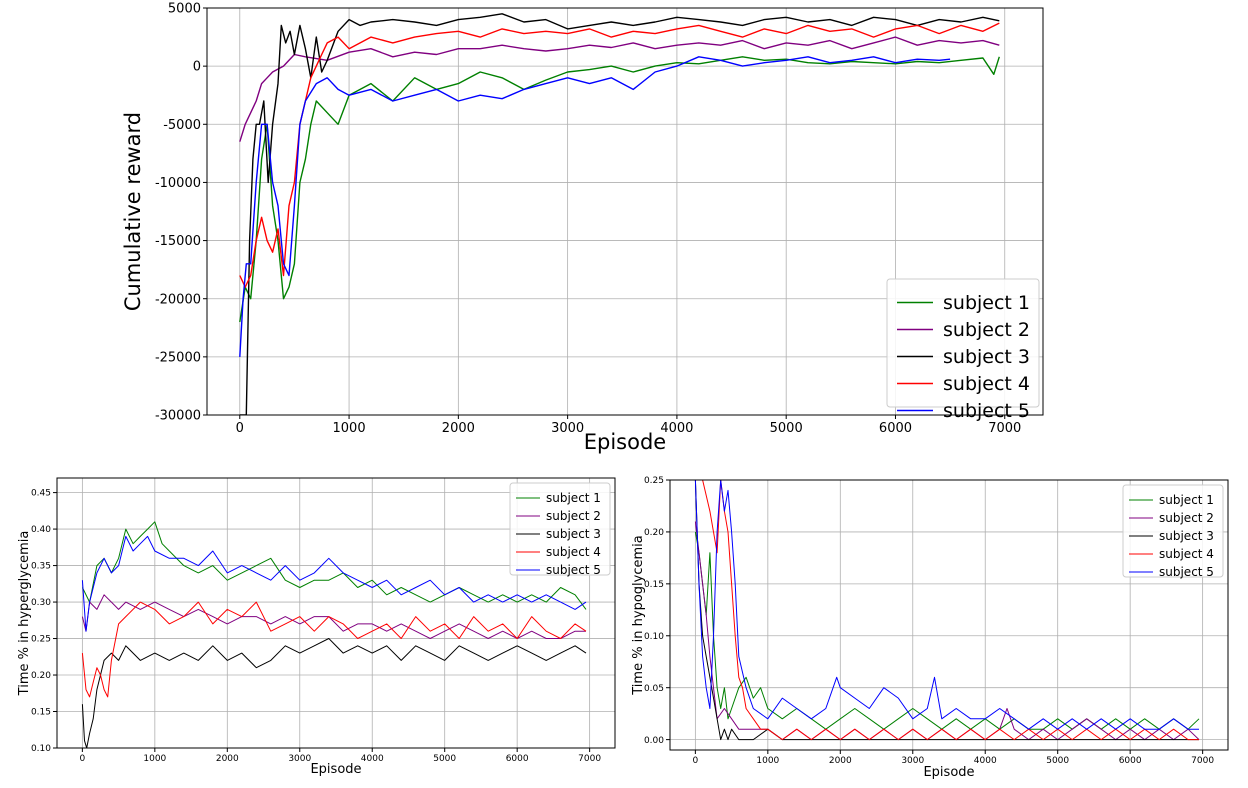 Image resolution: width=1248 pixels, height=788 pixels. What do you see at coordinates (133, 211) in the screenshot?
I see `y-axis-label: Cumulative reward` at bounding box center [133, 211].